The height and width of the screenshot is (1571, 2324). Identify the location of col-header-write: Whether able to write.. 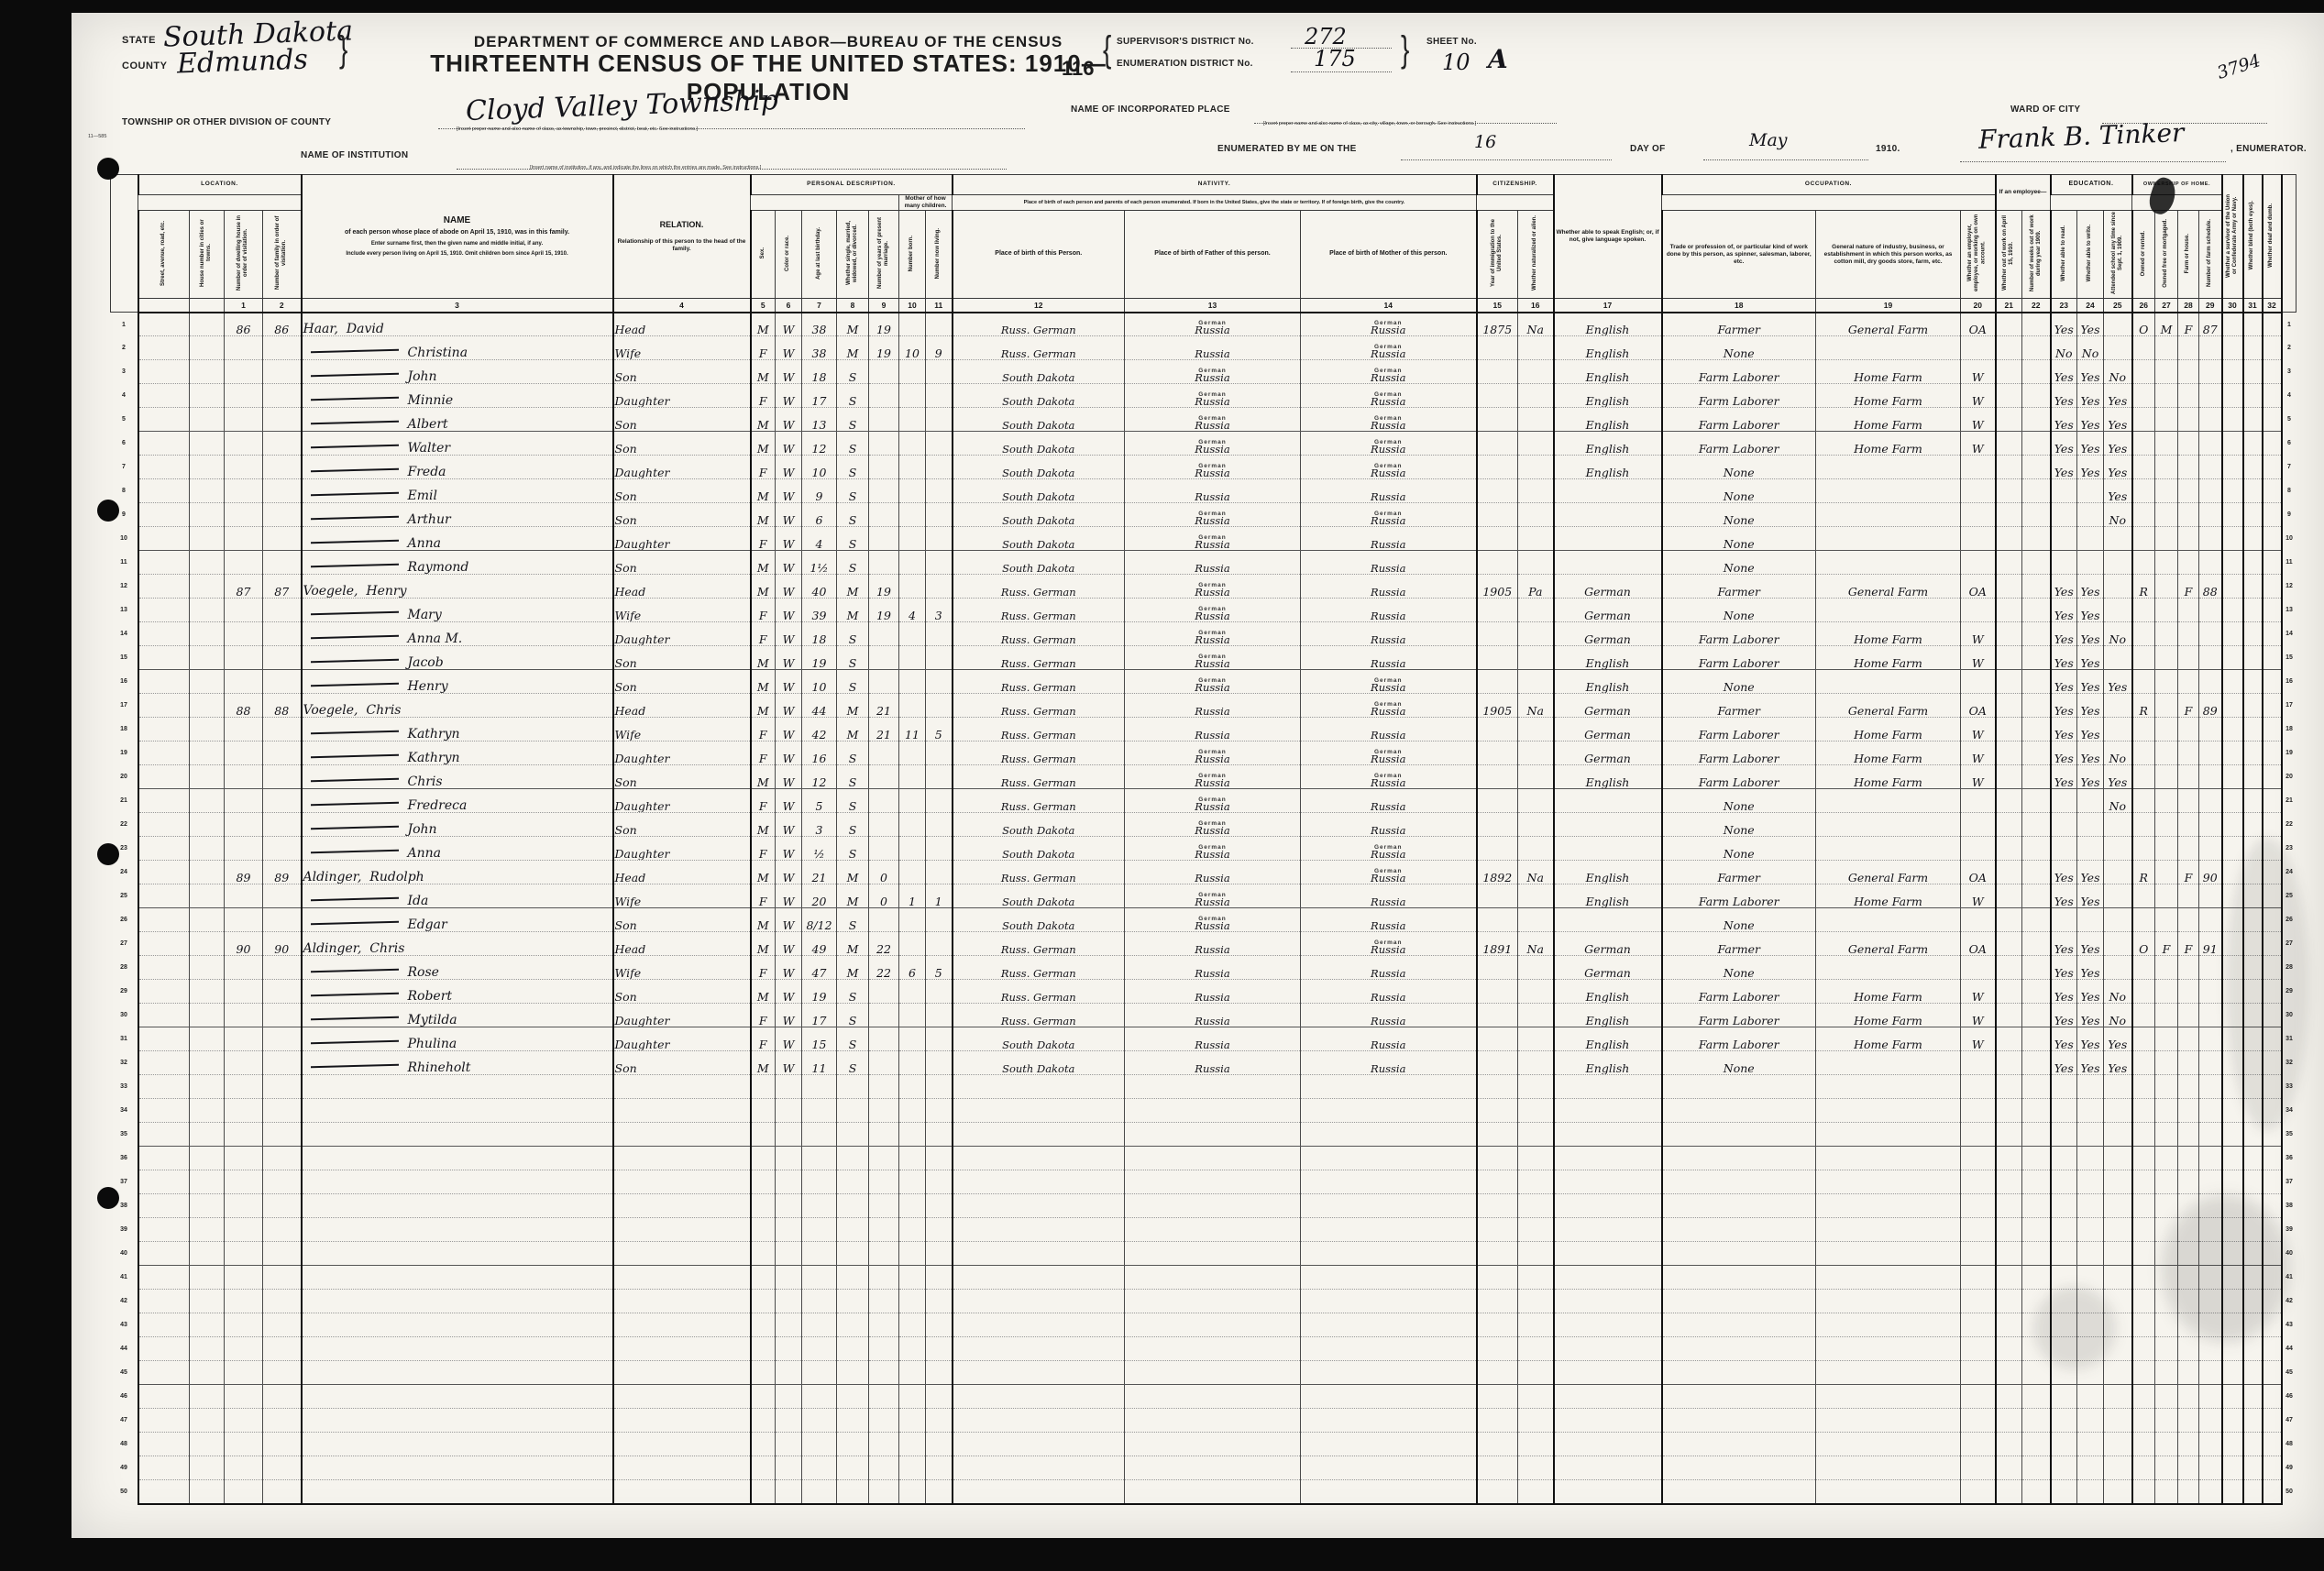
(2090, 255).